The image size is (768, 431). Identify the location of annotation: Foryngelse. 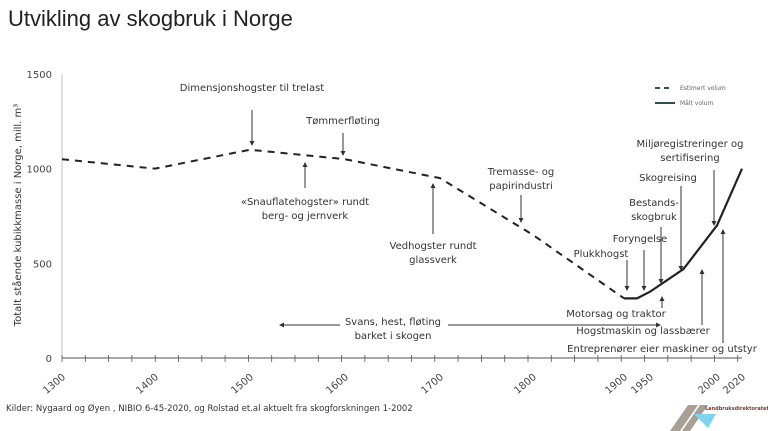
(640, 262).